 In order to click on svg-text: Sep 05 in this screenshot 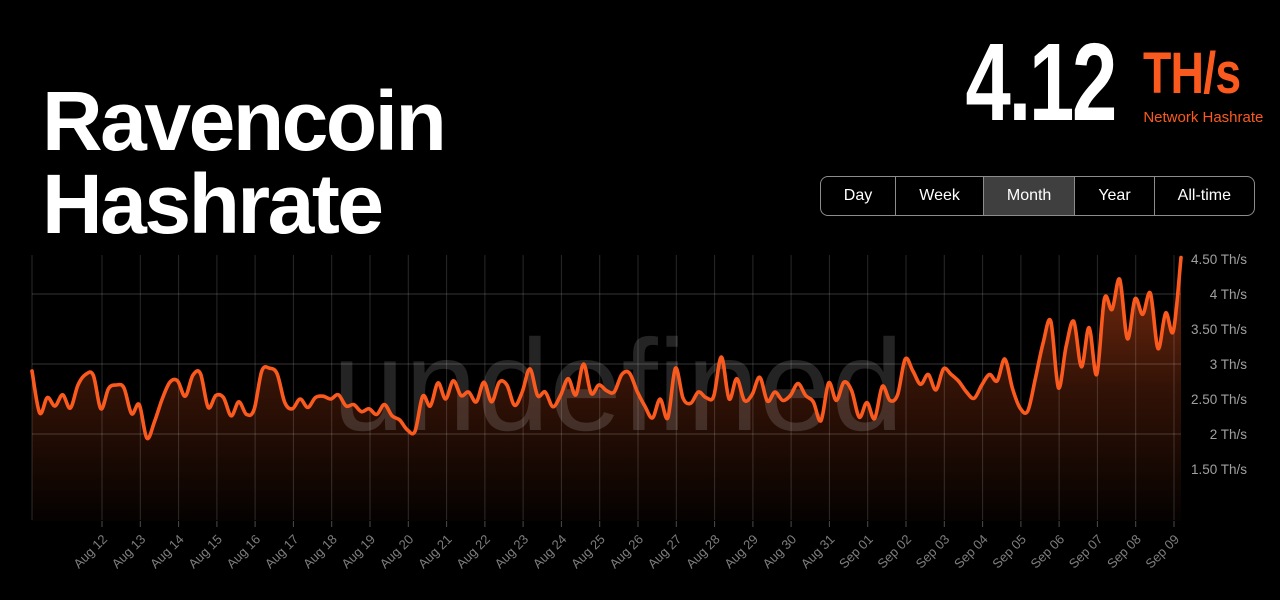, I will do `click(1009, 552)`.